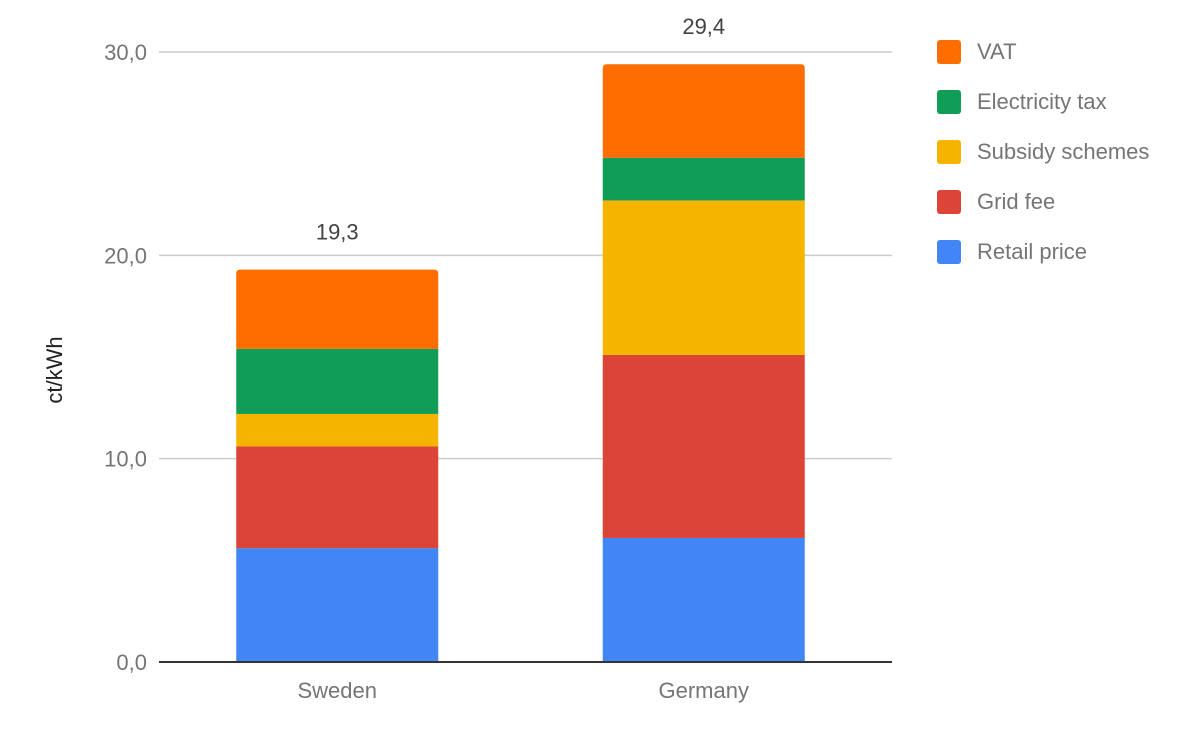 Image resolution: width=1200 pixels, height=742 pixels. I want to click on total-value-label: 29,4, so click(703, 26).